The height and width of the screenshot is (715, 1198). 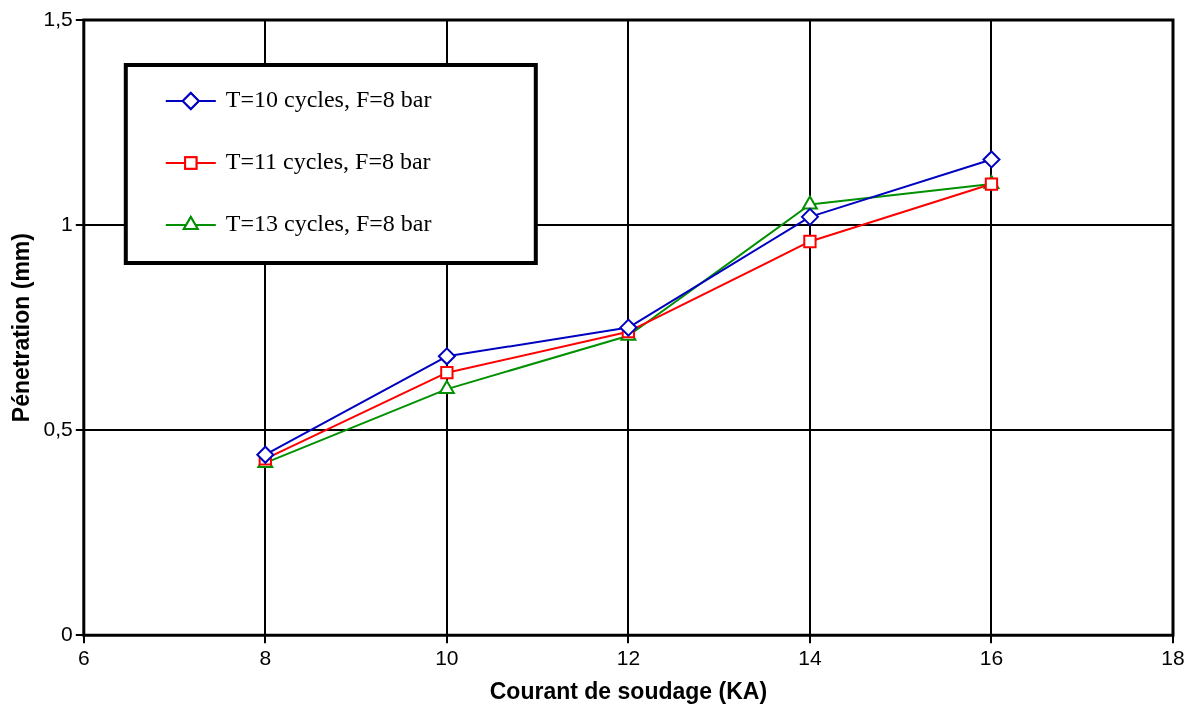 I want to click on legend-label: T=11 cycles, F=8 bar, so click(x=328, y=161).